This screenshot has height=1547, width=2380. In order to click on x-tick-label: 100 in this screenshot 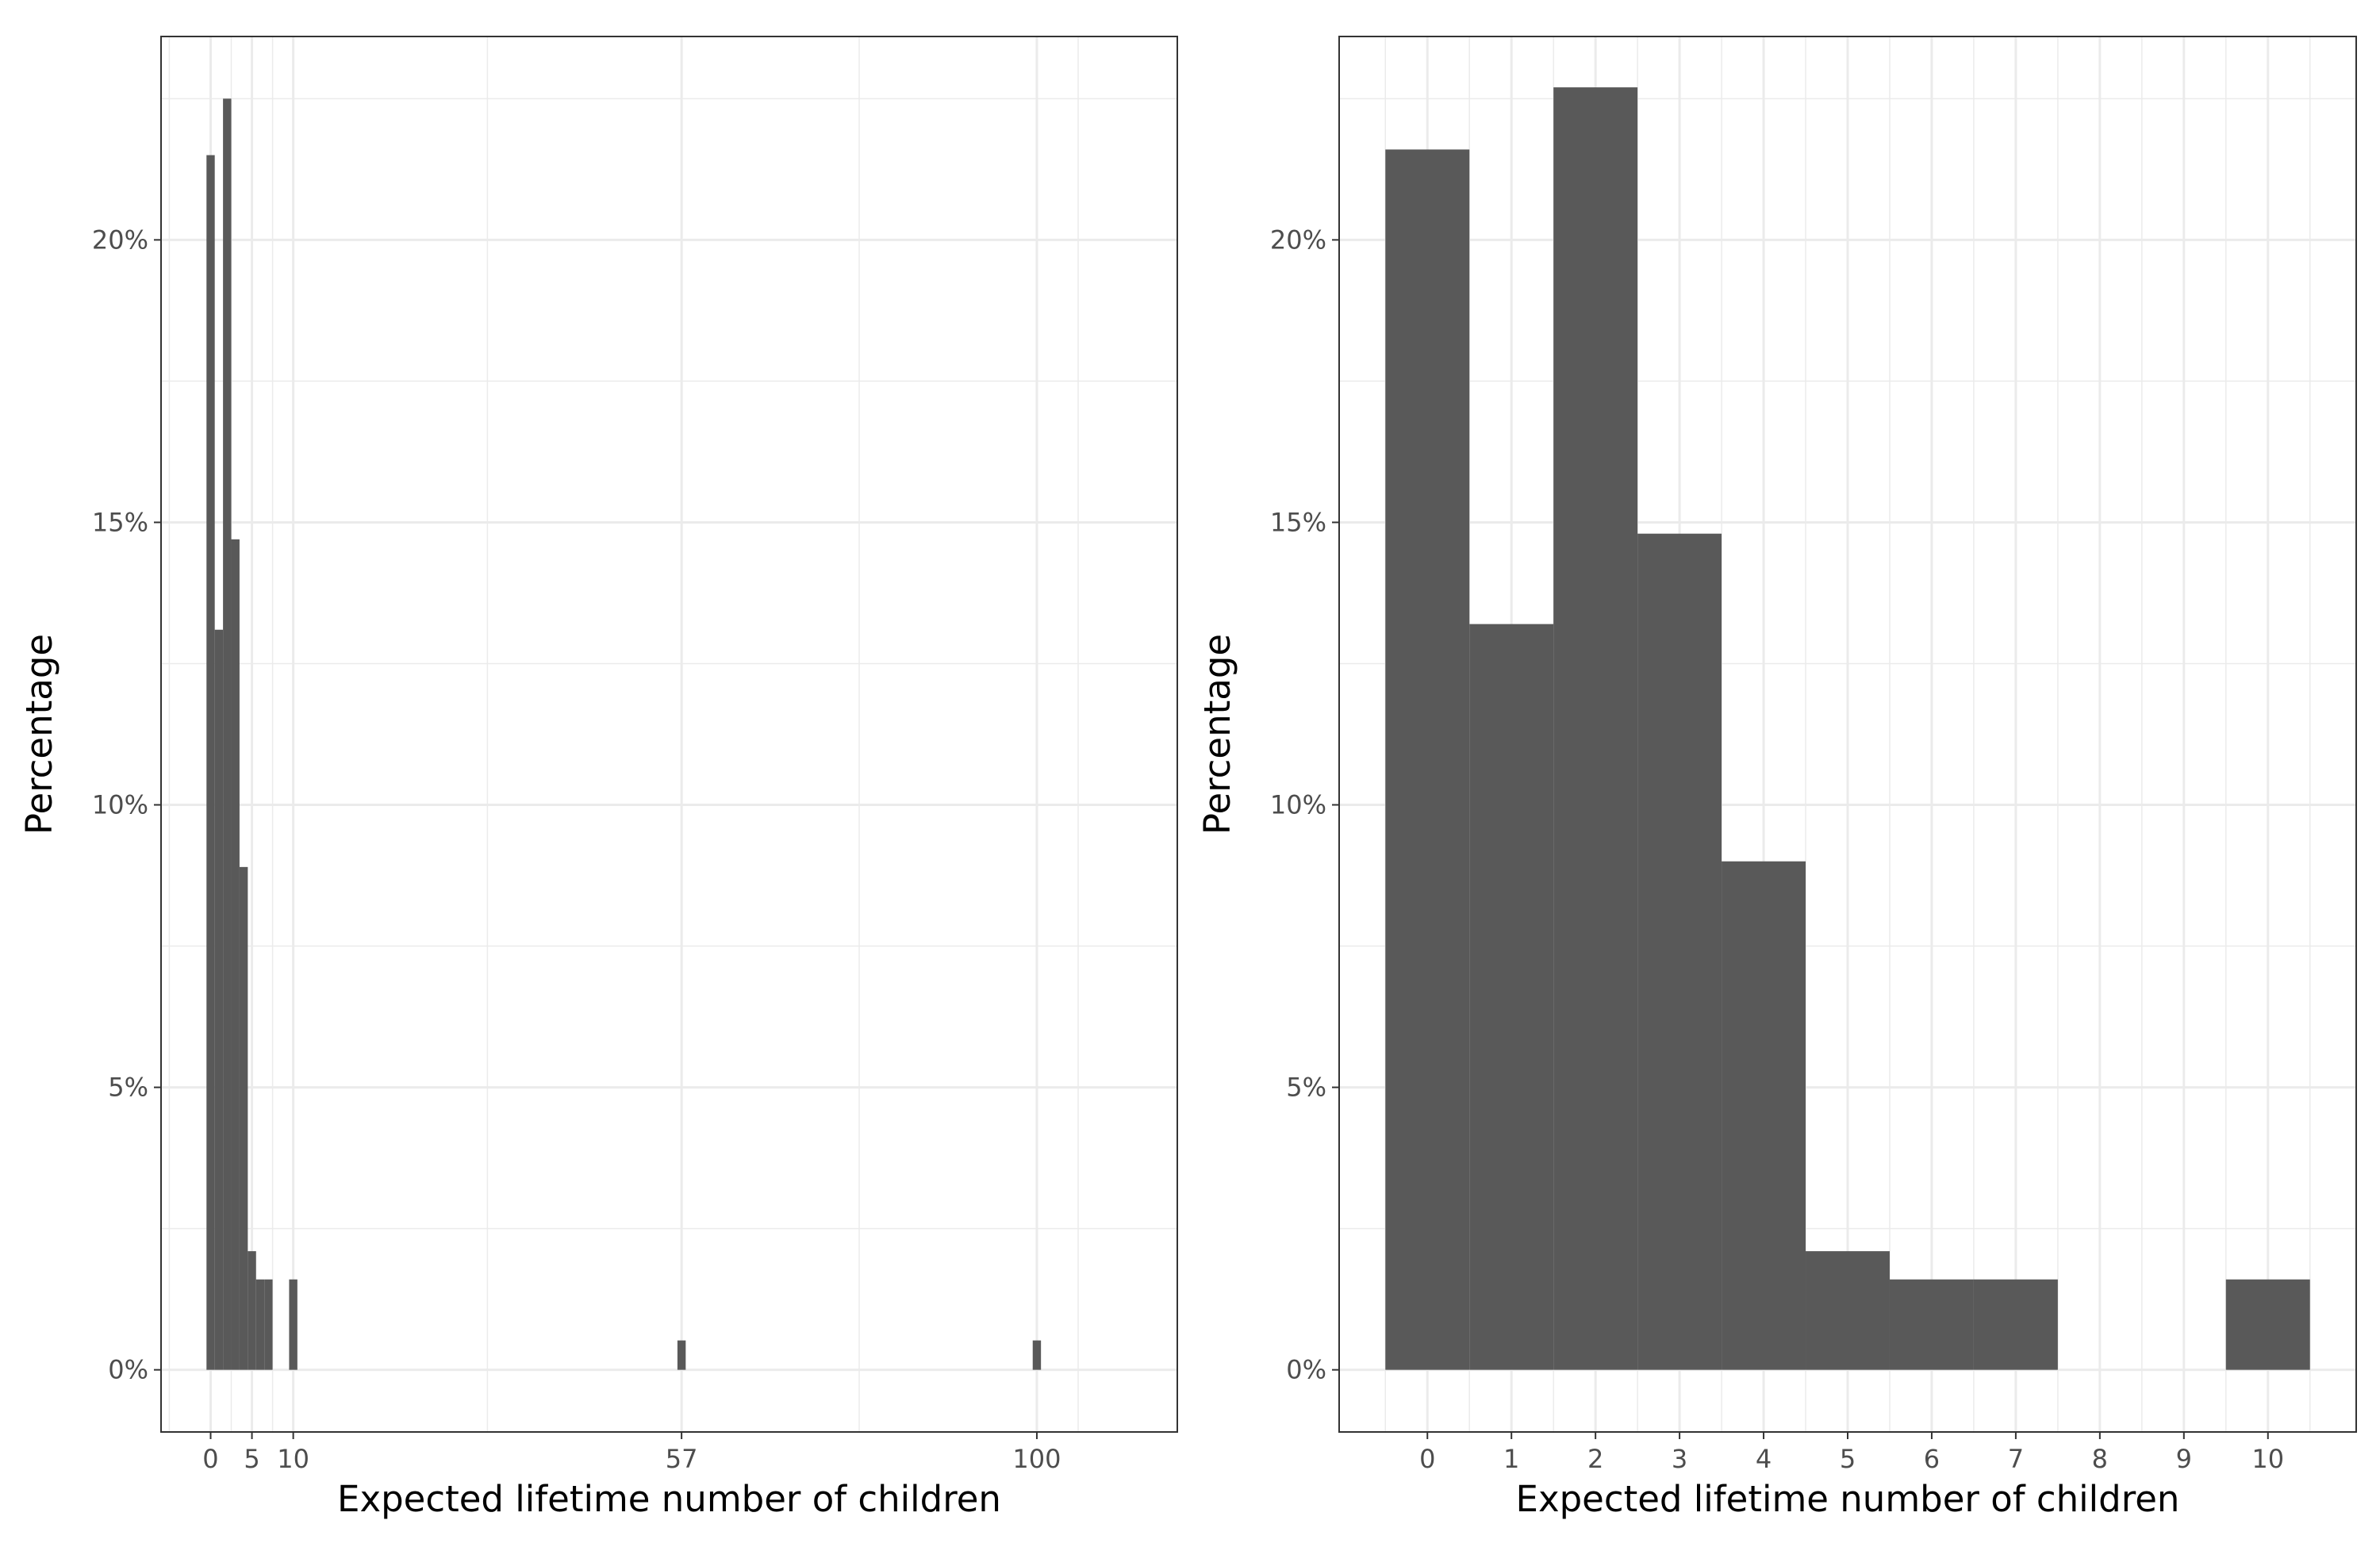, I will do `click(1036, 1459)`.